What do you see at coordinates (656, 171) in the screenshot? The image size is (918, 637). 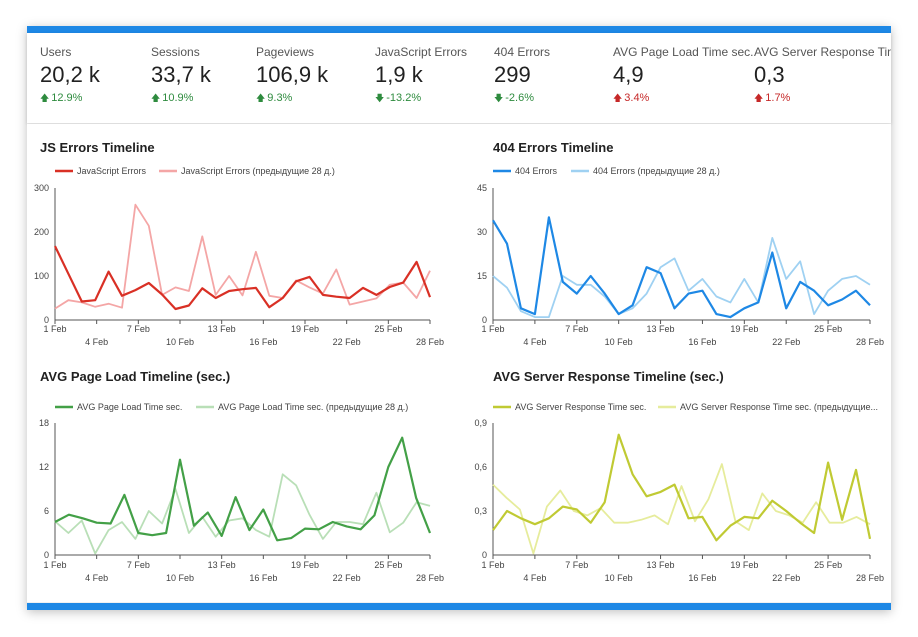 I see `legend-label: 404 Errors (предыдущие 28 д.)` at bounding box center [656, 171].